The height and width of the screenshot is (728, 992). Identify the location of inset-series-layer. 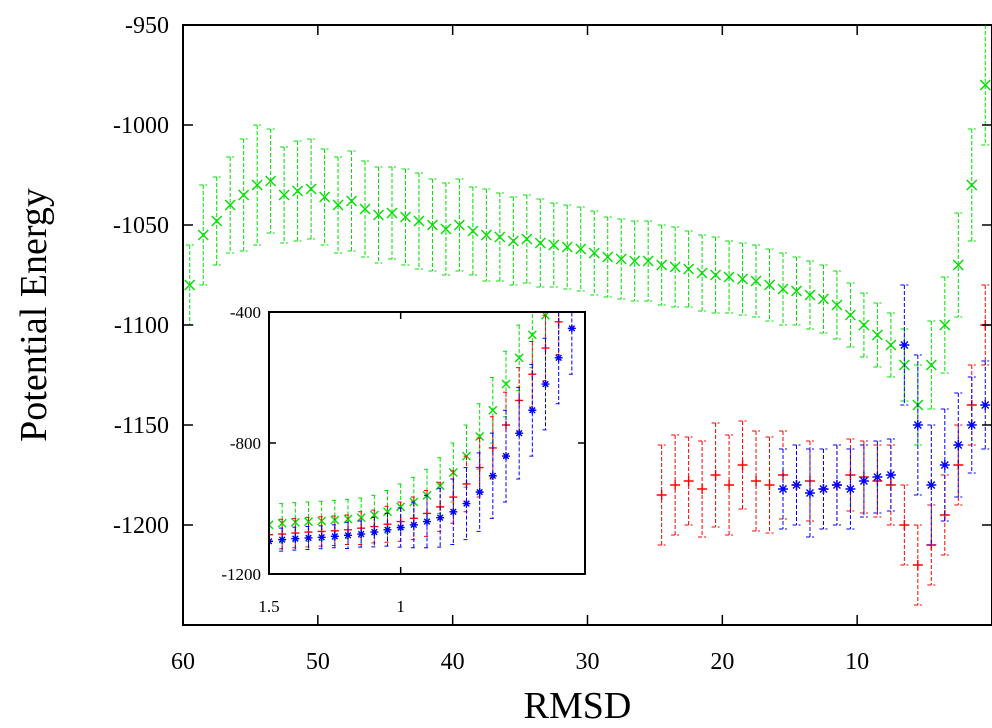
(422, 433).